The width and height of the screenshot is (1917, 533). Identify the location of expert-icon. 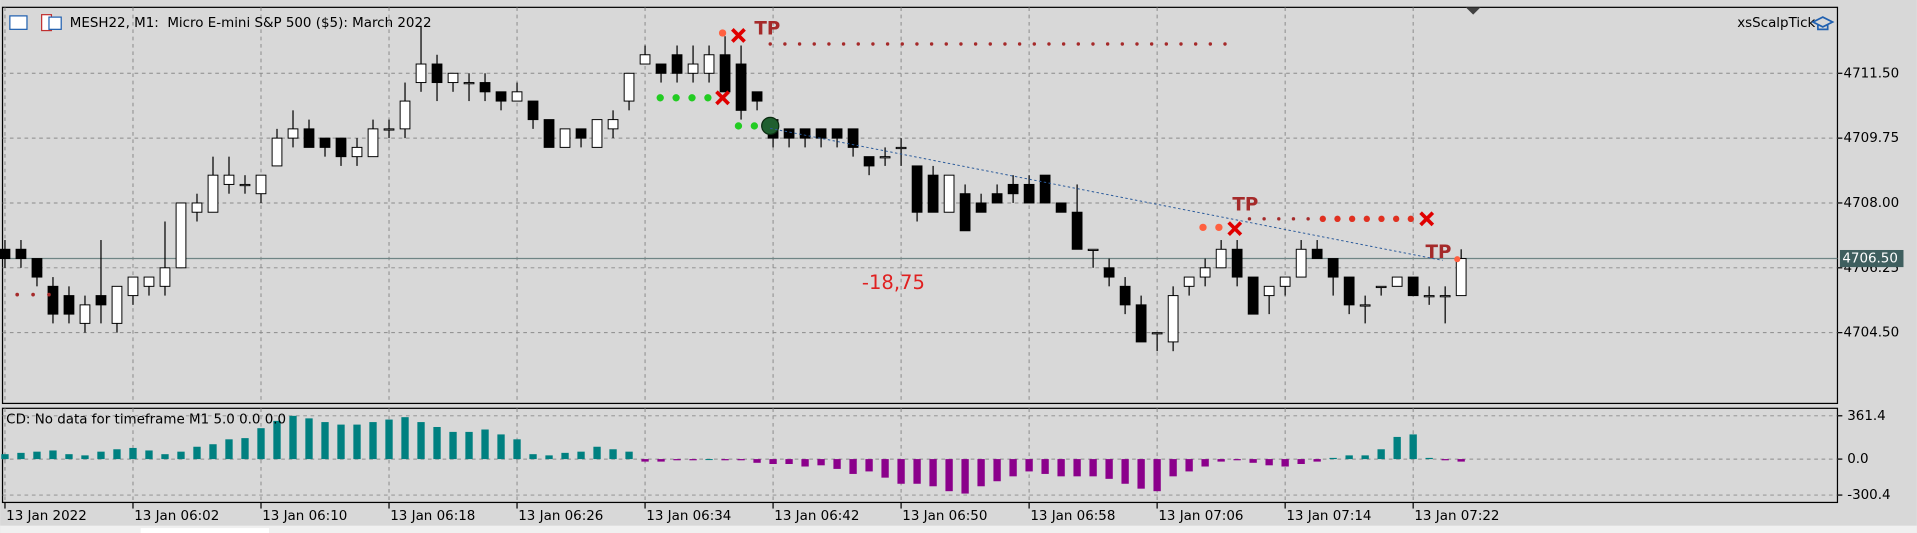
(1823, 23).